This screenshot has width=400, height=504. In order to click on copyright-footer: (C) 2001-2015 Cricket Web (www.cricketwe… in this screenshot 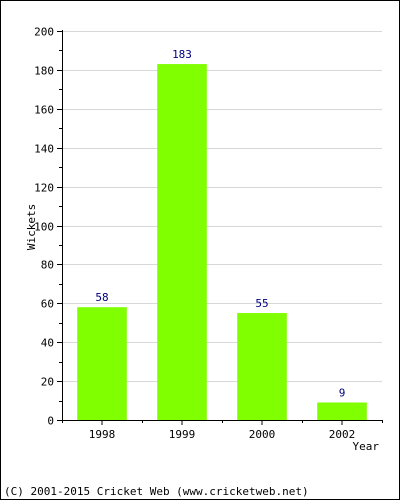, I will do `click(156, 491)`.